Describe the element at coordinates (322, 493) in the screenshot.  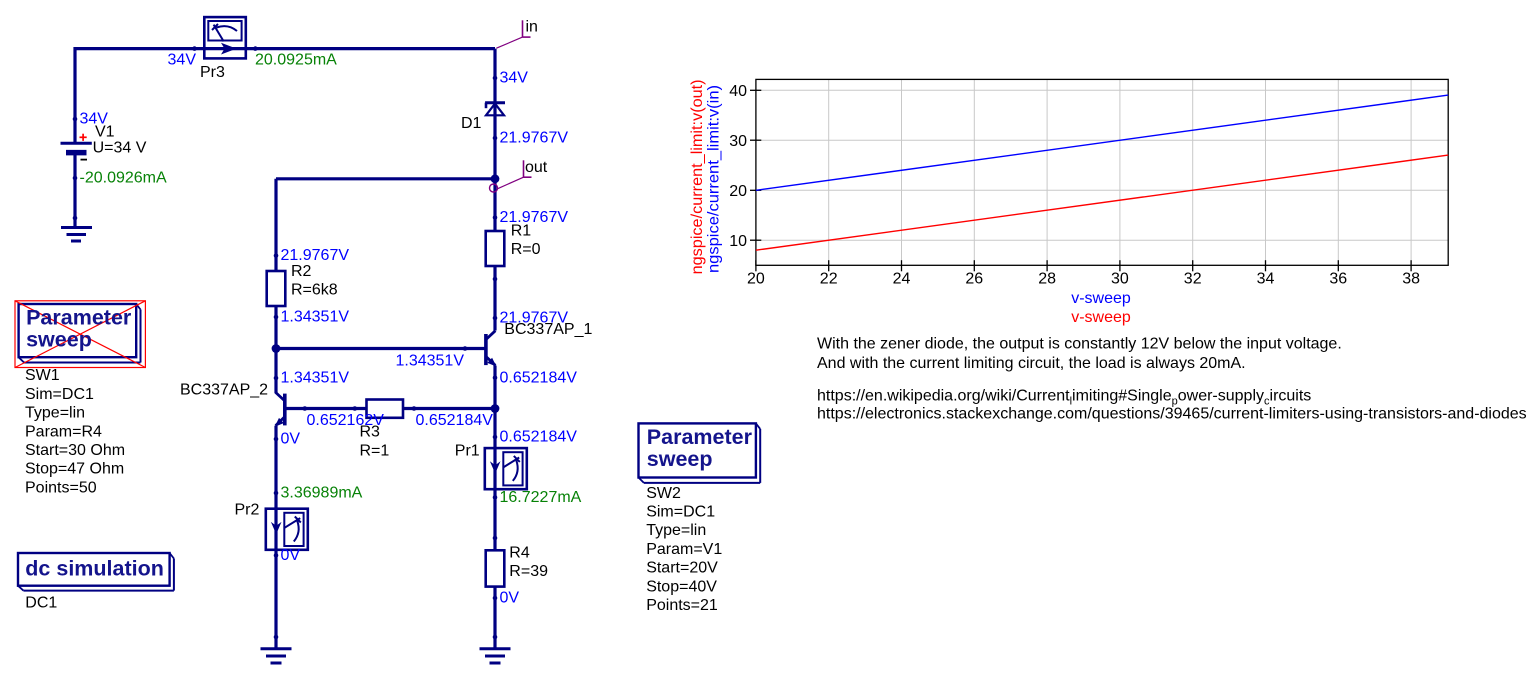
I see `svg-text: 3.36989mA` at that location.